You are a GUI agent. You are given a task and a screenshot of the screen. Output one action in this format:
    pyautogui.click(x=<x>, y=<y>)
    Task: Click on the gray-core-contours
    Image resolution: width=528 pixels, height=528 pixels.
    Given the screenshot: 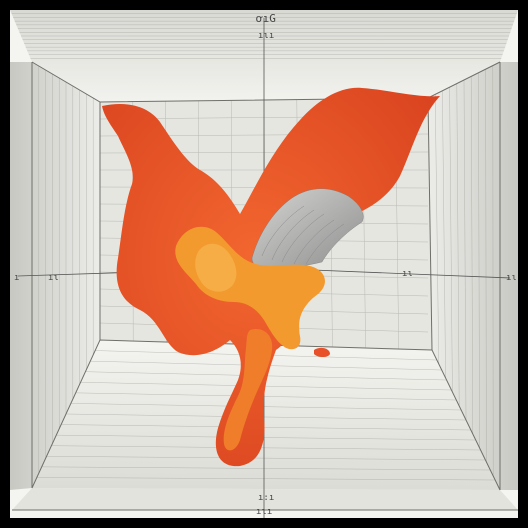 What is the action you would take?
    pyautogui.click(x=303, y=235)
    